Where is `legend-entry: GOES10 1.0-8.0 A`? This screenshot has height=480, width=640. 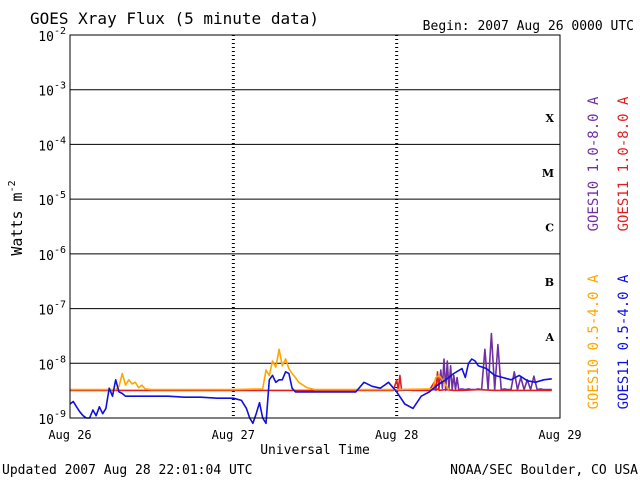
legend-entry: GOES10 1.0-8.0 A is located at coordinates (594, 163).